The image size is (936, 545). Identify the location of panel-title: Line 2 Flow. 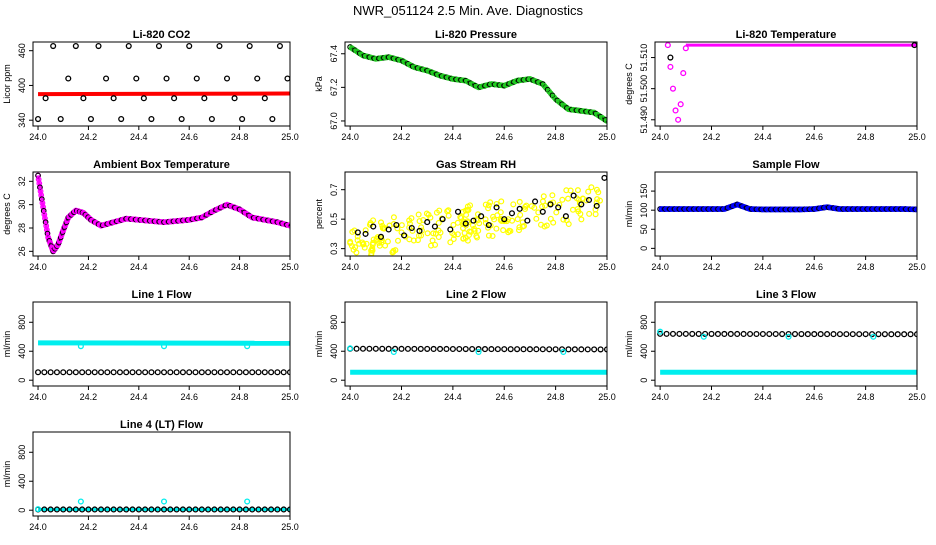
(476, 295).